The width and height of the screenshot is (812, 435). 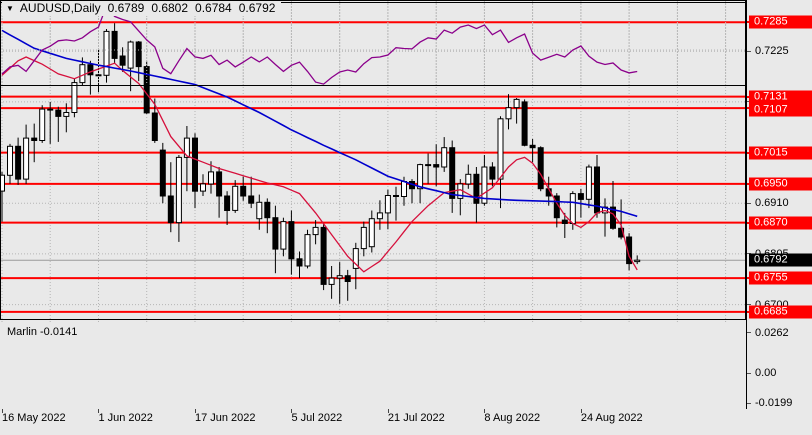 I want to click on indicator-tick-label: -0.0199, so click(x=774, y=403).